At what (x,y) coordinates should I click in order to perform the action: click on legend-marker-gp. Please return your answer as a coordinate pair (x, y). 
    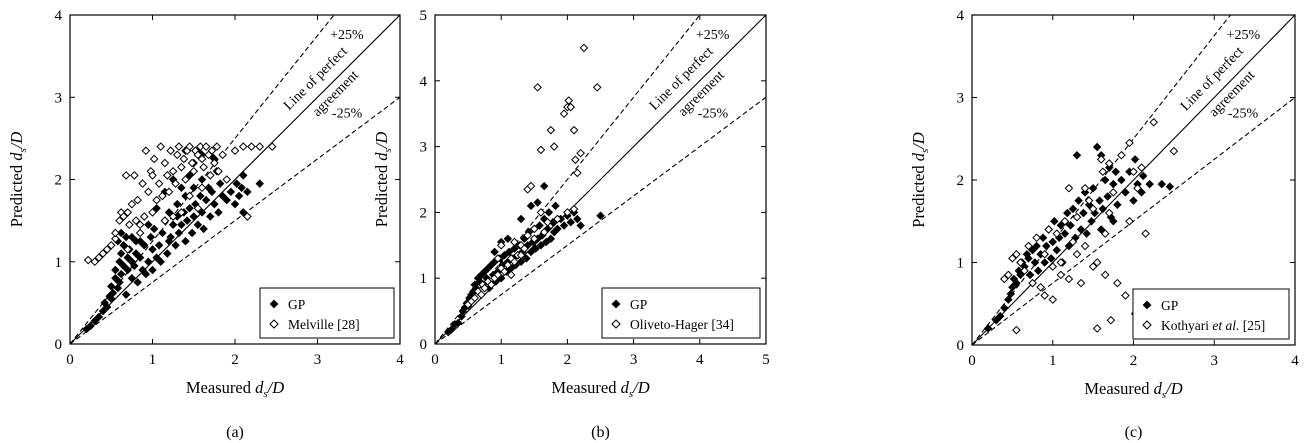
    Looking at the image, I should click on (1147, 305).